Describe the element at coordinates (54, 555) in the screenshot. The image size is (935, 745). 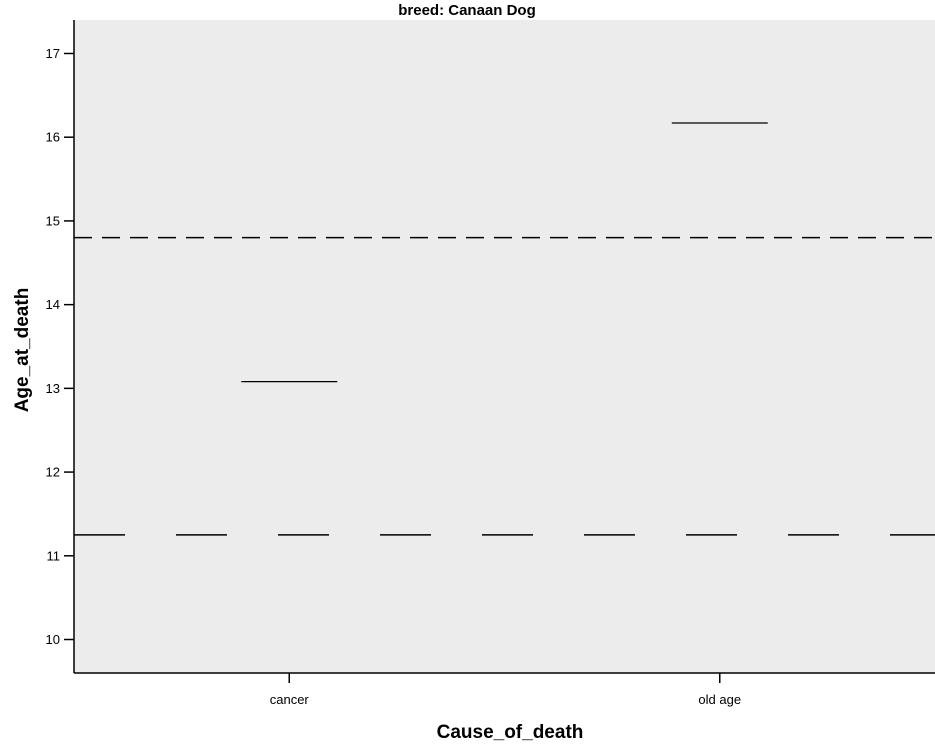
I see `y-tick-label: 11` at that location.